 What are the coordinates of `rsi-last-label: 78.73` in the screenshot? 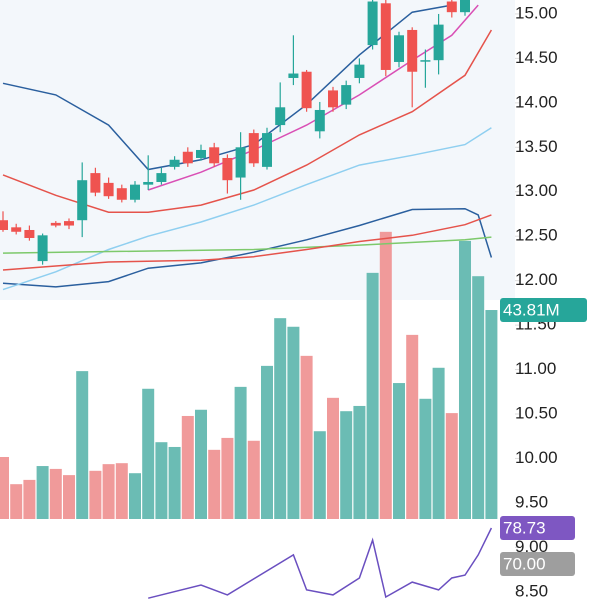 It's located at (524, 528).